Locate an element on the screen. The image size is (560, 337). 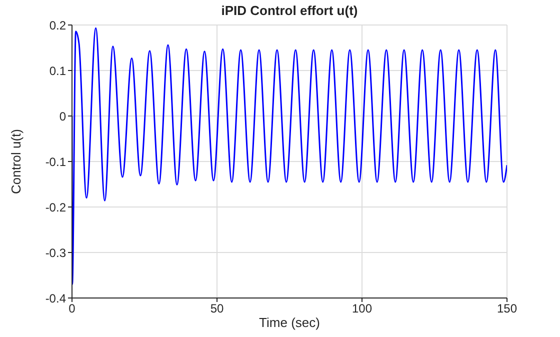
y-tick-label: -0.1 is located at coordinates (55, 161).